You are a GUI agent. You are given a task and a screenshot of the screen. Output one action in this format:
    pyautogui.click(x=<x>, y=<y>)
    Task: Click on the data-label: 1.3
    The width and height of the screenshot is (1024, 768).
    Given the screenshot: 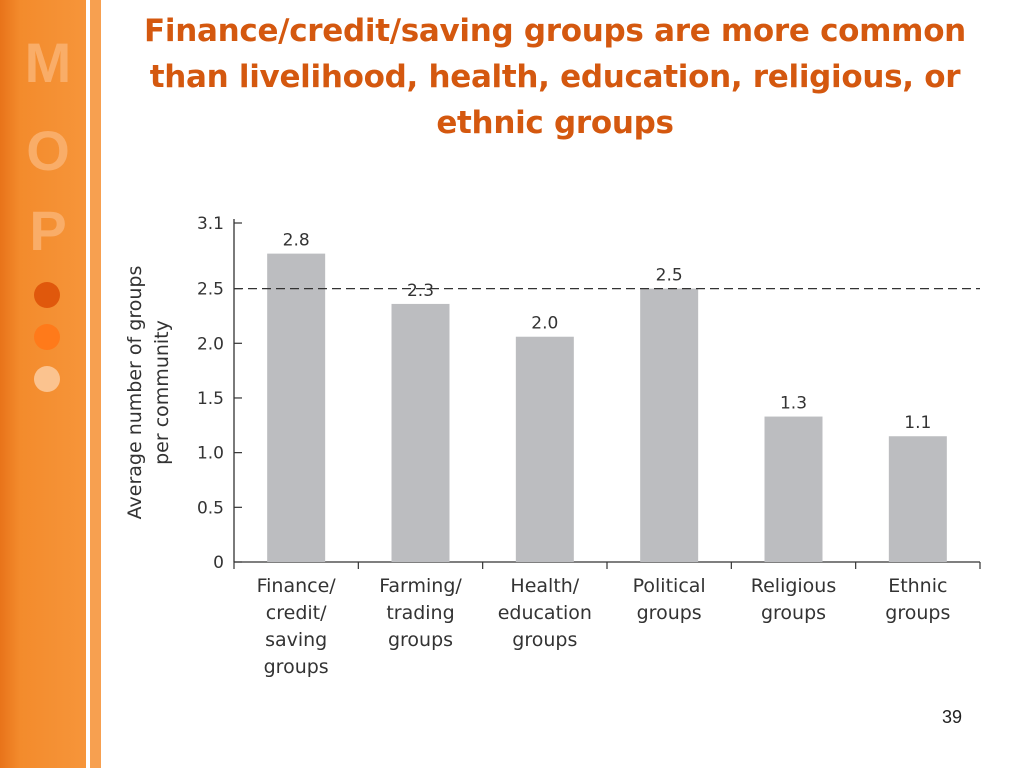 What is the action you would take?
    pyautogui.click(x=793, y=404)
    